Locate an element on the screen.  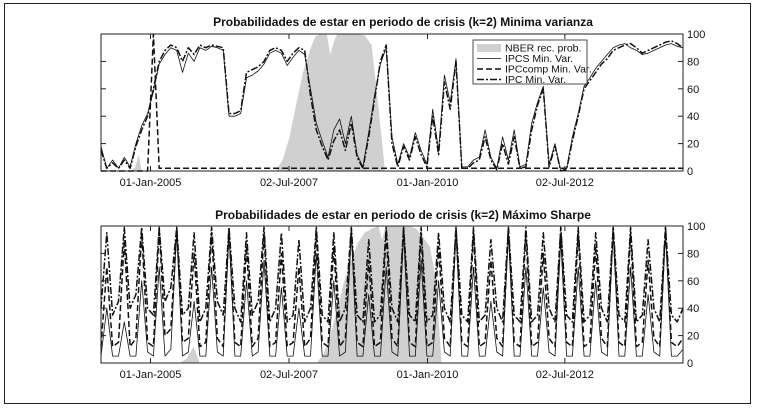
chart-2-x-tick-label: 02-Jul-2012 is located at coordinates (565, 375).